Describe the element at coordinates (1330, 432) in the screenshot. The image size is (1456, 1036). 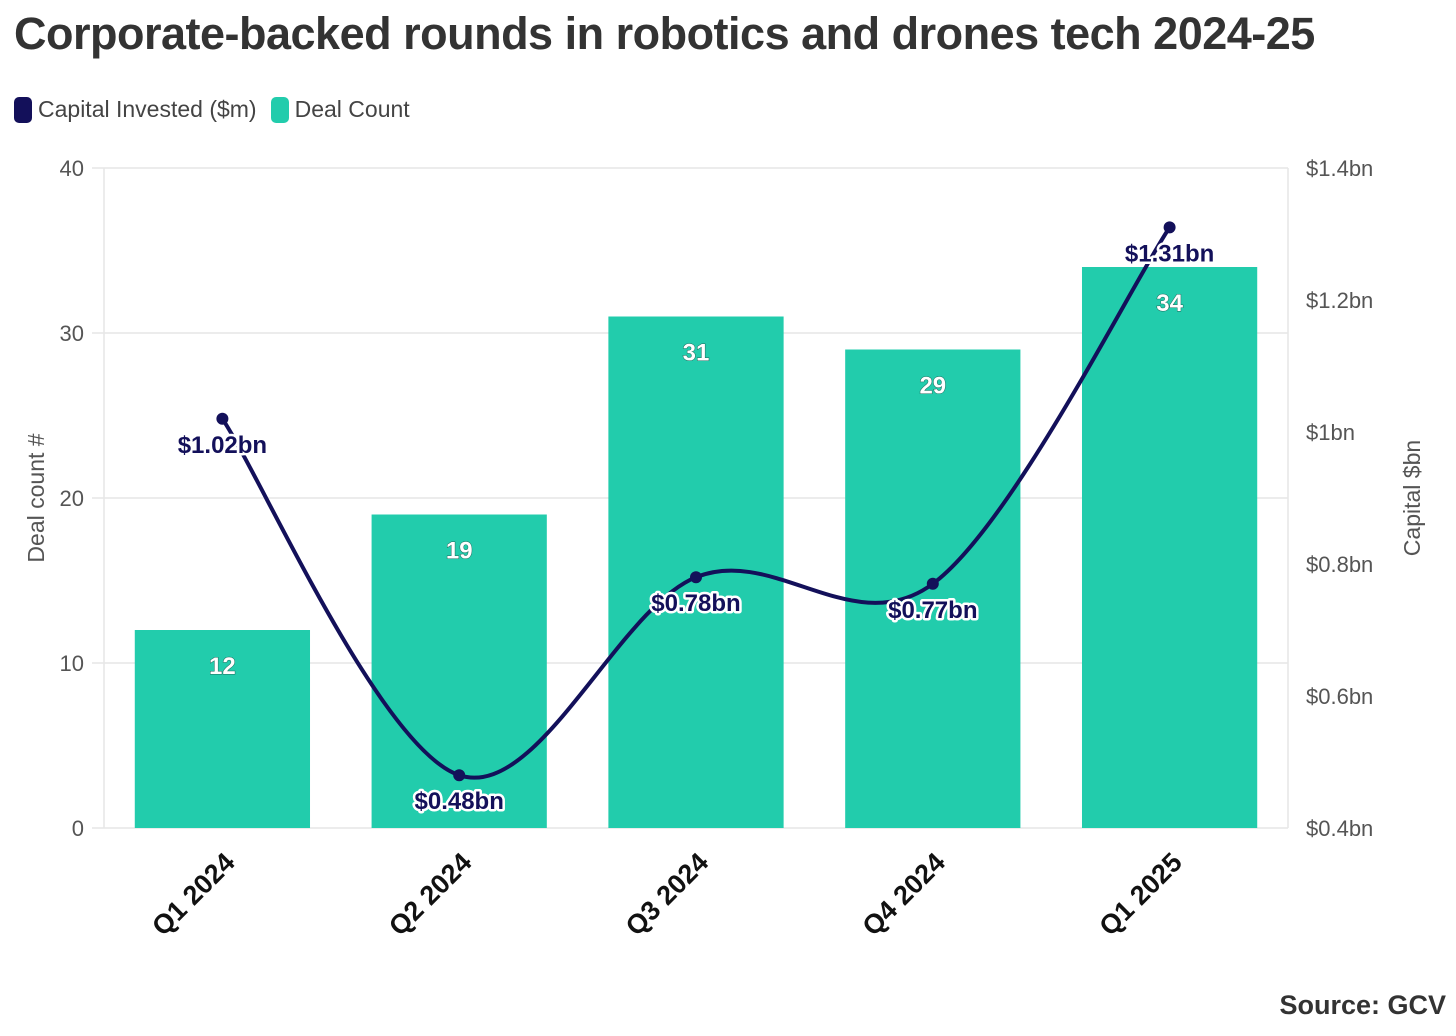
I see `y-right-tick-label: $1bn` at that location.